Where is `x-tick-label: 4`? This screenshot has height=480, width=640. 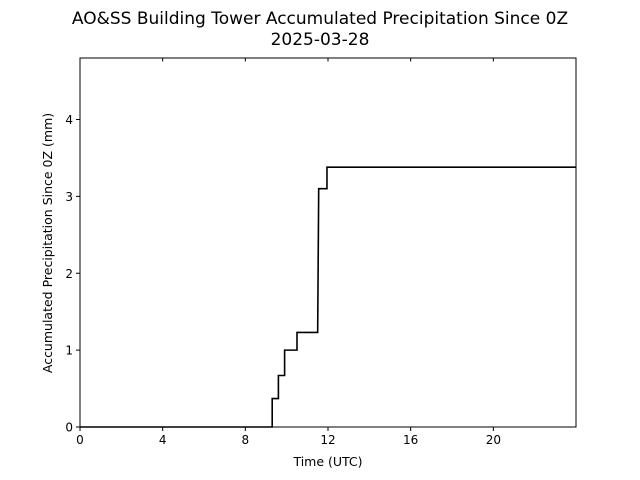 x-tick-label: 4 is located at coordinates (163, 440).